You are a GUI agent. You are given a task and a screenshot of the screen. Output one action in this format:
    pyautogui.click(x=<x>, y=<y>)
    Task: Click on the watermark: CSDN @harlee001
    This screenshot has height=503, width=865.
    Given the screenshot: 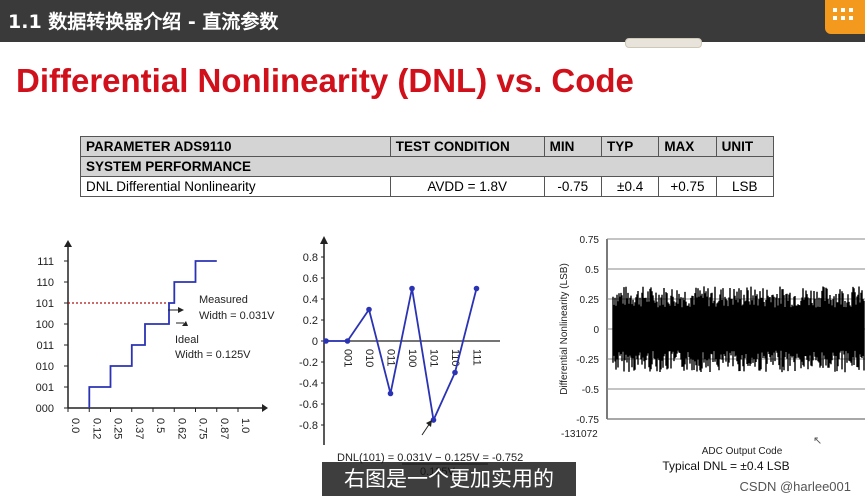 What is the action you would take?
    pyautogui.click(x=795, y=486)
    